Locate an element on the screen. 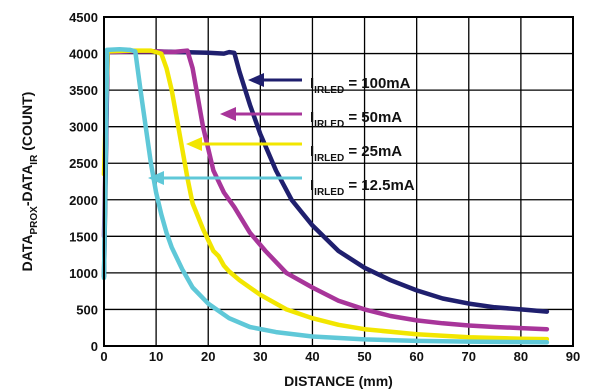  x-axis-title: DISTANCE (mm) is located at coordinates (338, 381).